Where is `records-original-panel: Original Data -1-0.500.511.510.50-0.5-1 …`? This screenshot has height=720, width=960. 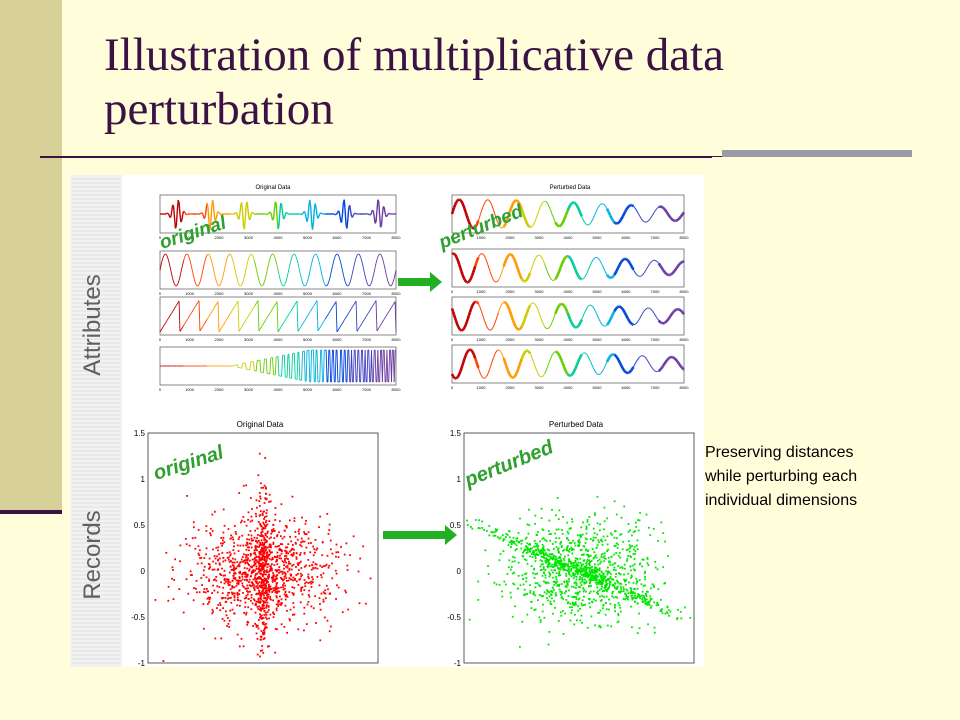 records-original-panel: Original Data -1-0.500.511.510.50-0.5-1 … is located at coordinates (256, 543).